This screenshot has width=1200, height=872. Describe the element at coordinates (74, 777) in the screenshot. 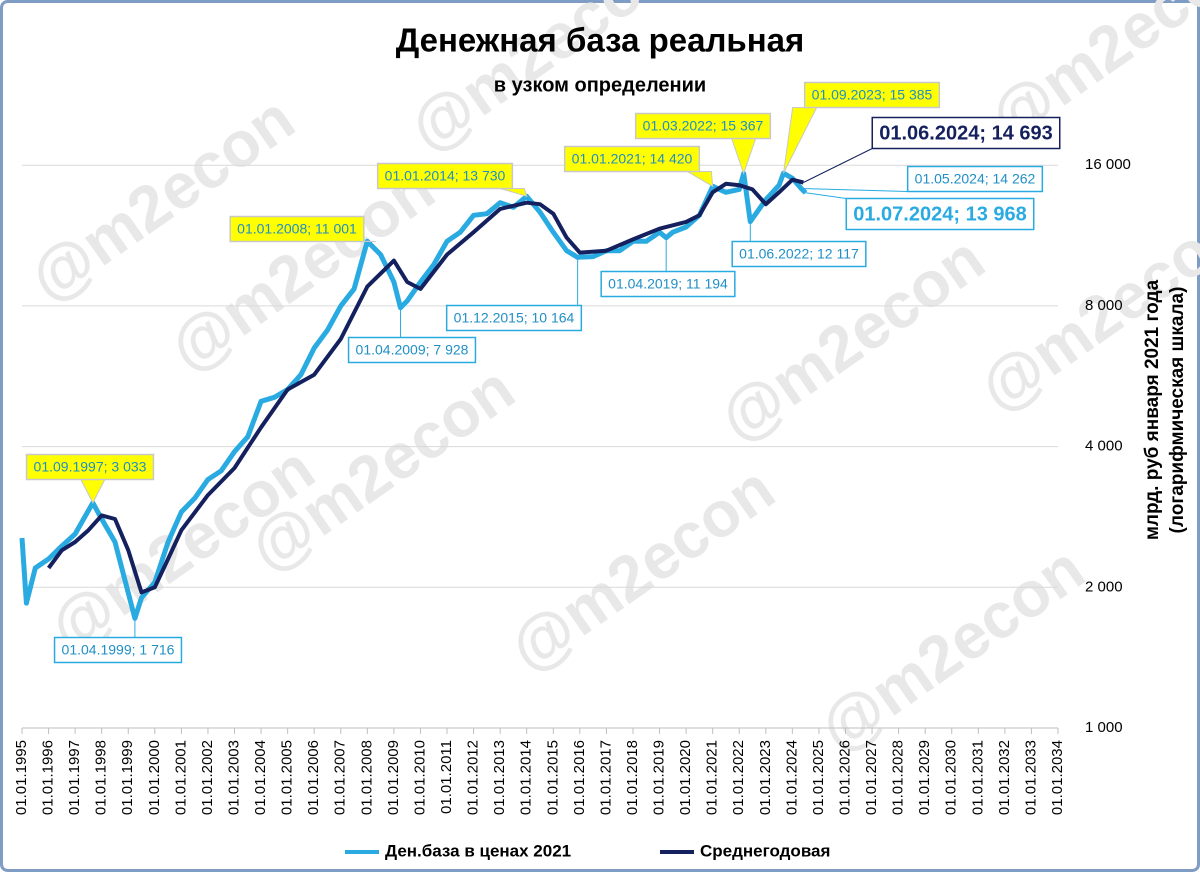

I see `x-tick-label: 01.01.1997` at that location.